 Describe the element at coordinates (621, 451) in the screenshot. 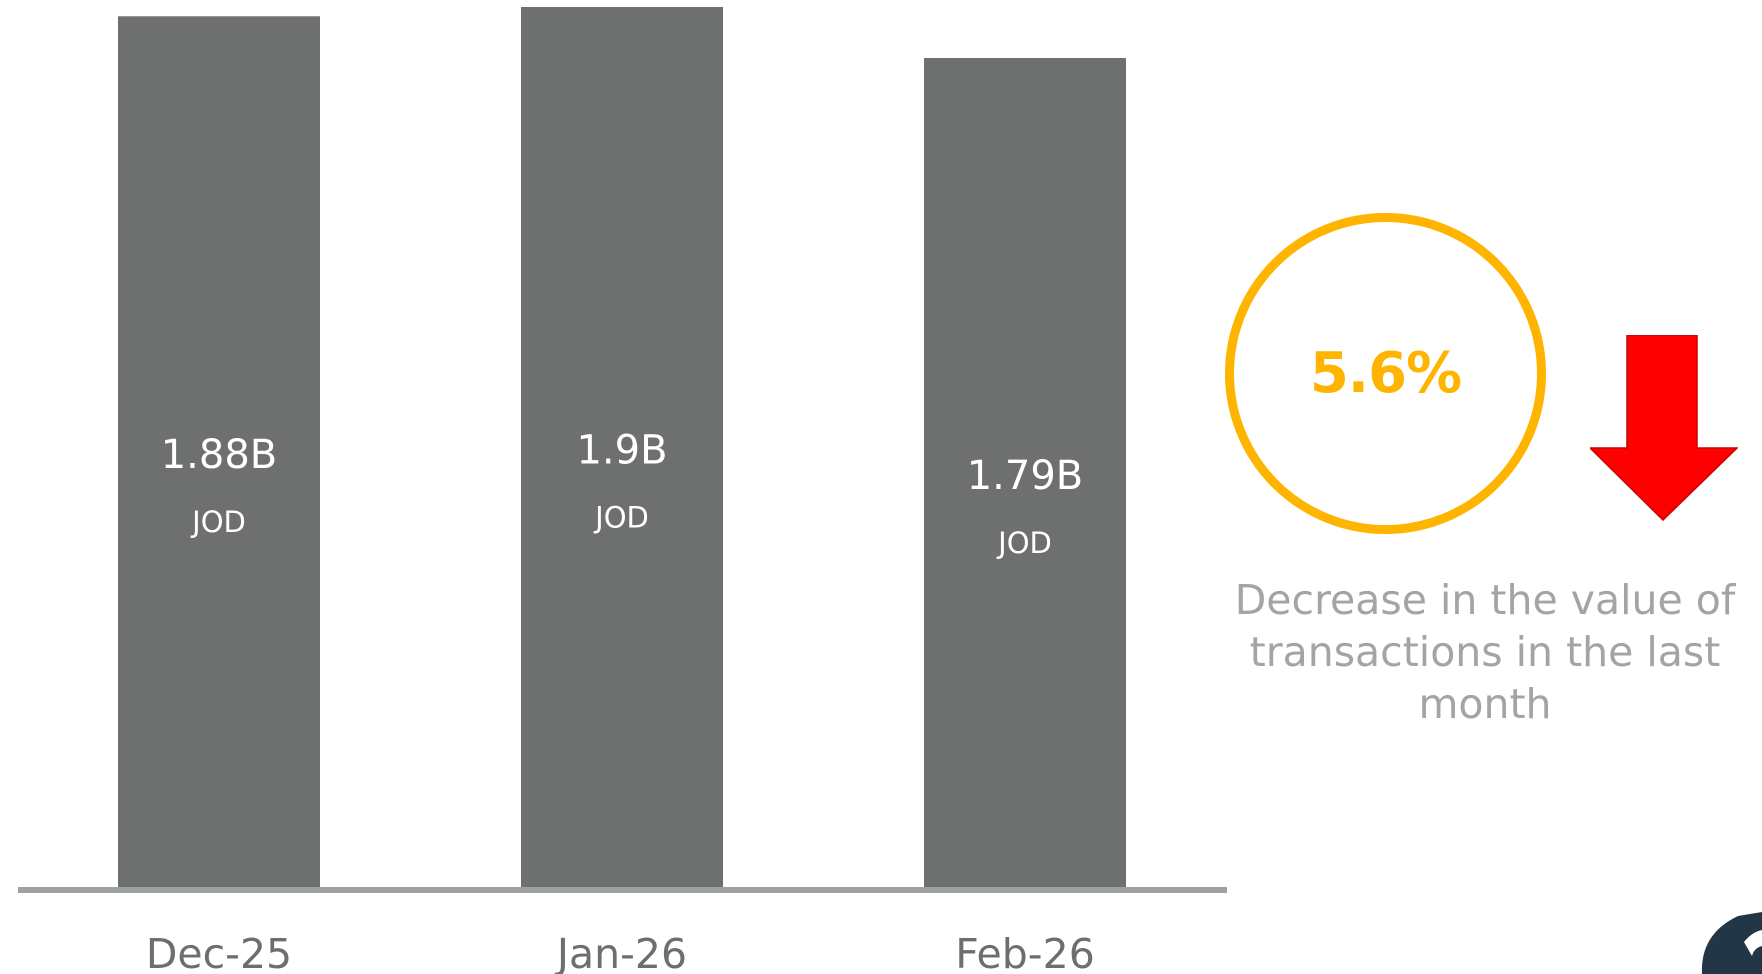

I see `bar-value-label: 1.9B` at that location.